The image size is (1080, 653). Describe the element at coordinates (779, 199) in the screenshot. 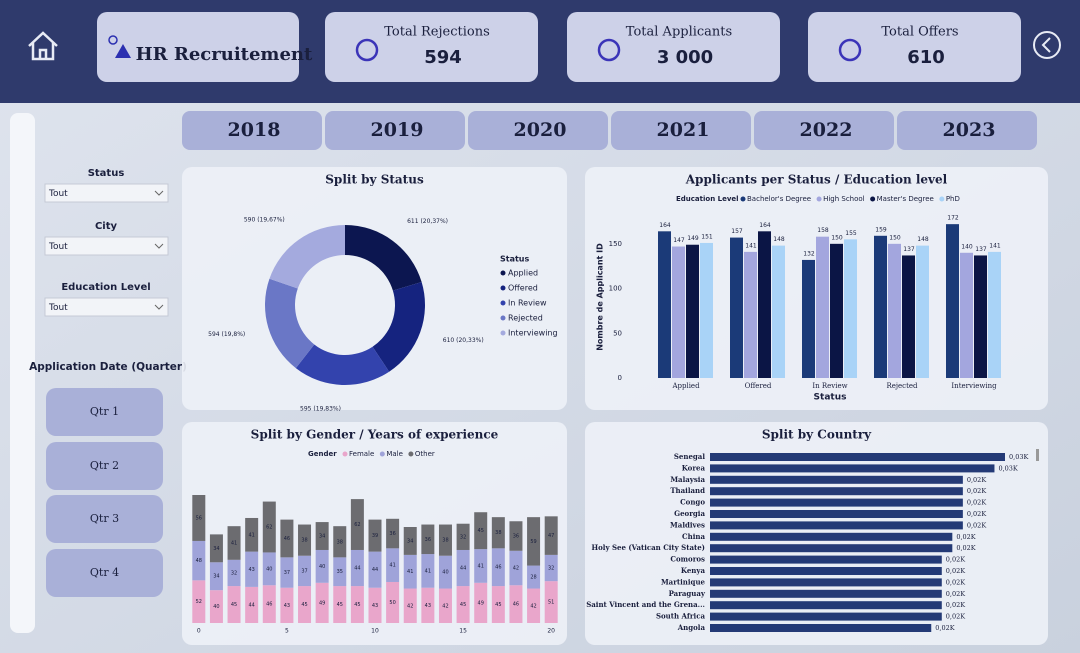

I see `legend-label: Bachelor's Degree` at that location.